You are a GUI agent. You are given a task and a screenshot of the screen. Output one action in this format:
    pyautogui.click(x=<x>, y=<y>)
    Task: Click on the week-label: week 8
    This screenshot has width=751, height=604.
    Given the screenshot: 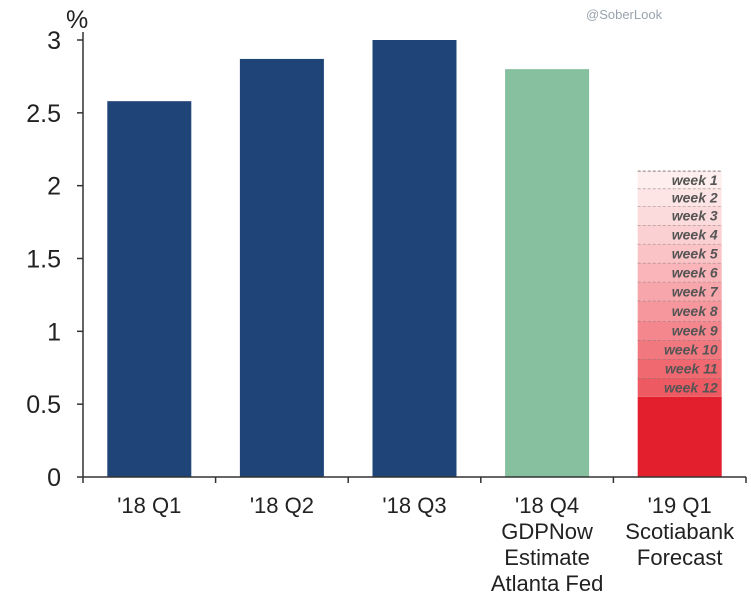 What is the action you would take?
    pyautogui.click(x=695, y=311)
    